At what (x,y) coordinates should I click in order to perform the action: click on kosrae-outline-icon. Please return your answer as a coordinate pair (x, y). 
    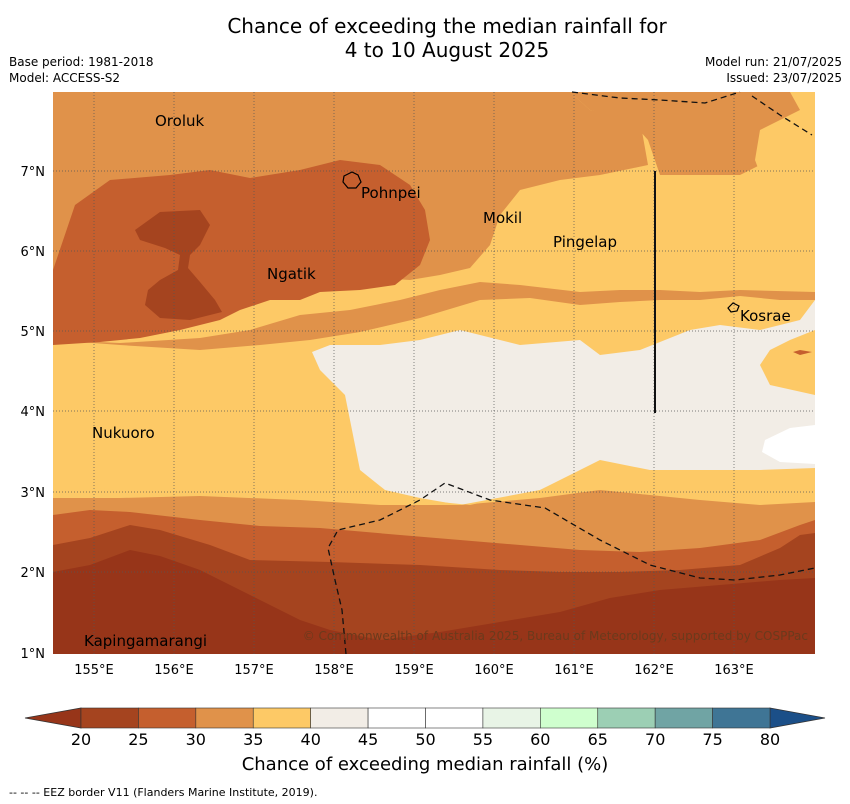
    Looking at the image, I should click on (733, 307).